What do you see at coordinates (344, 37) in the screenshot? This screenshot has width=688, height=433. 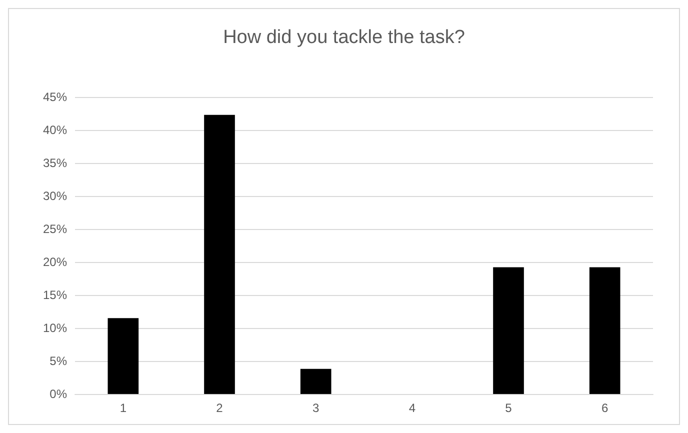 I see `chart-title: How did you tackle the task?` at bounding box center [344, 37].